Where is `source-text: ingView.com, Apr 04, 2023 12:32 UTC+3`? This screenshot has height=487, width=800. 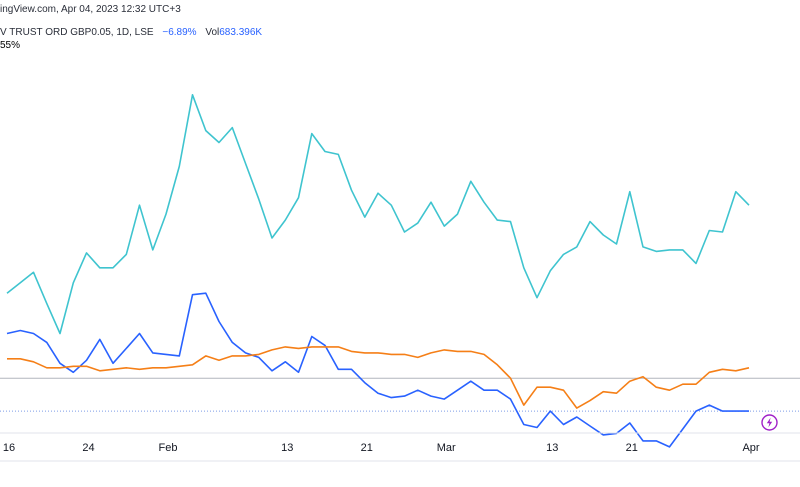 source-text: ingView.com, Apr 04, 2023 12:32 UTC+3 is located at coordinates (90, 9).